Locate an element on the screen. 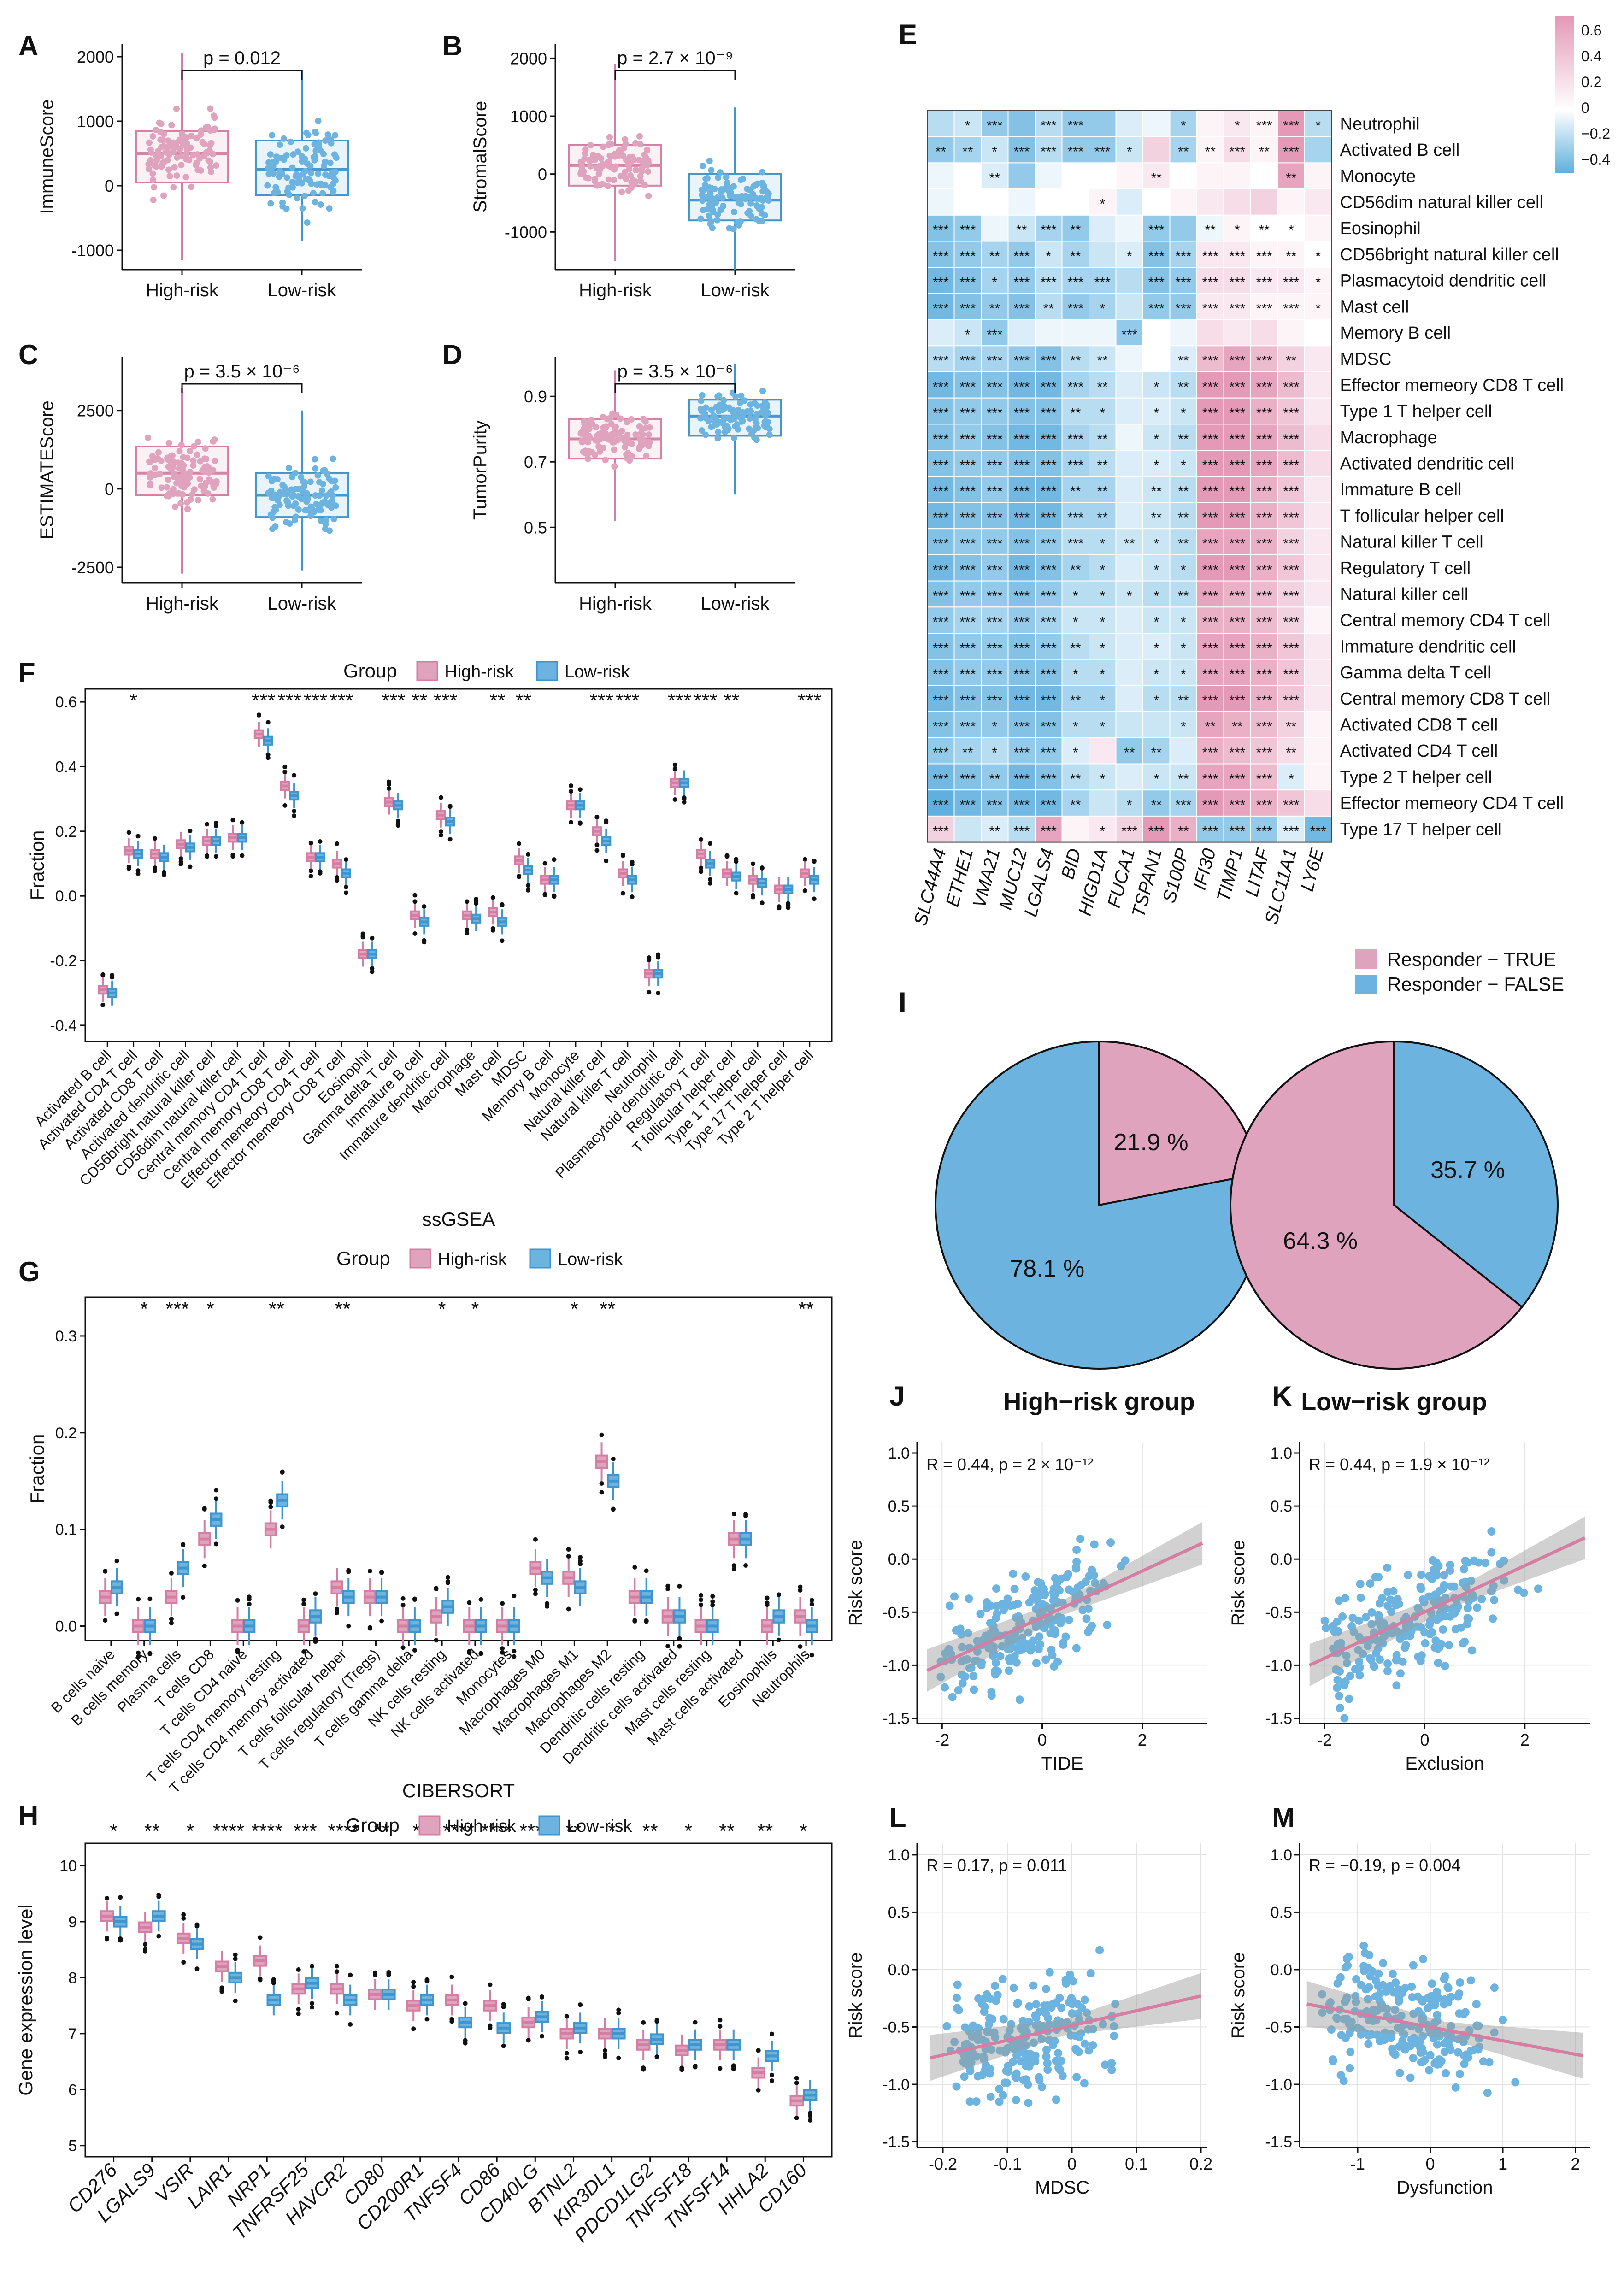  panel-F-y-tick-label: 0.0 is located at coordinates (66, 896).